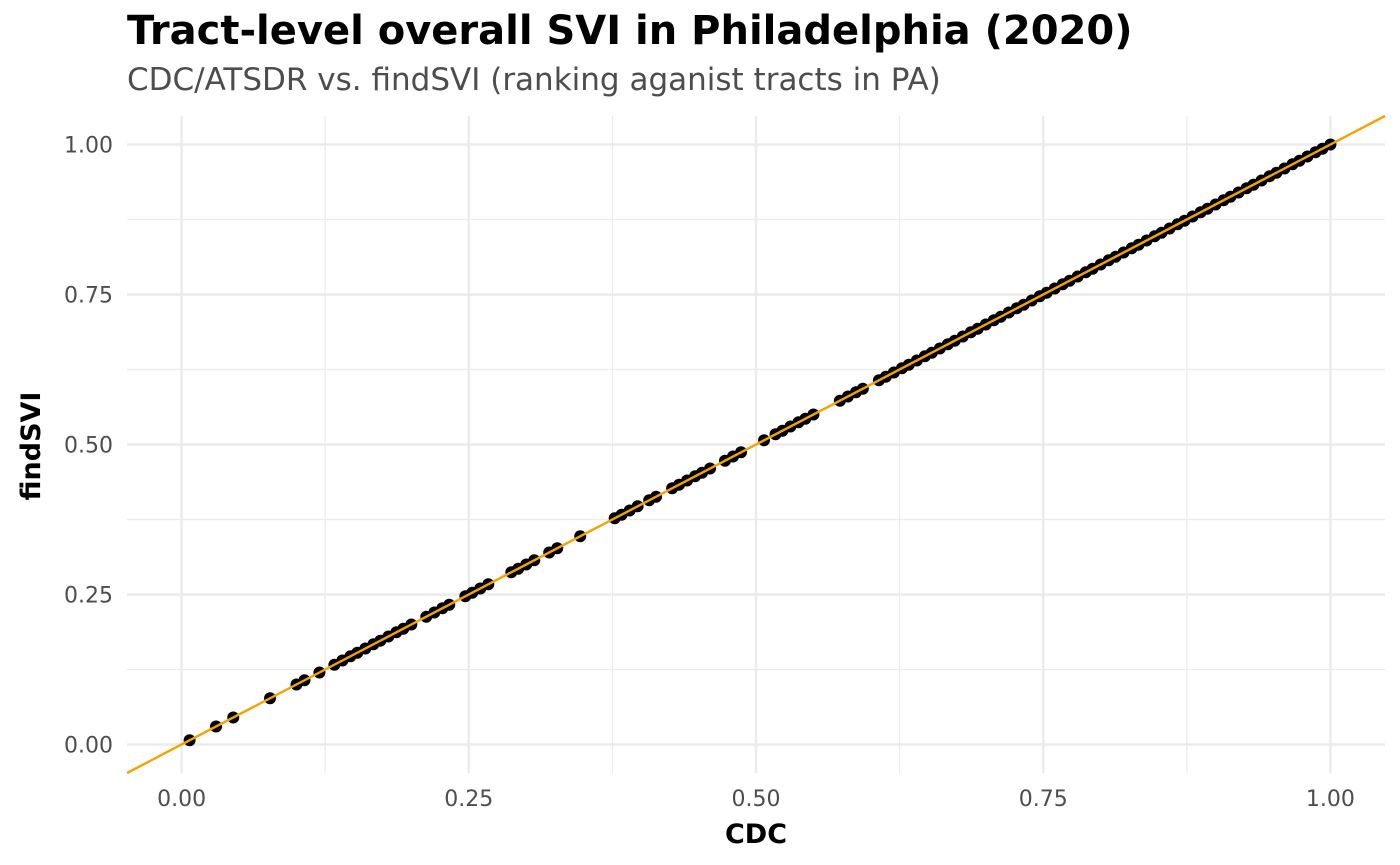 This screenshot has height=865, width=1400. I want to click on y-tick-label: 1.00, so click(88, 146).